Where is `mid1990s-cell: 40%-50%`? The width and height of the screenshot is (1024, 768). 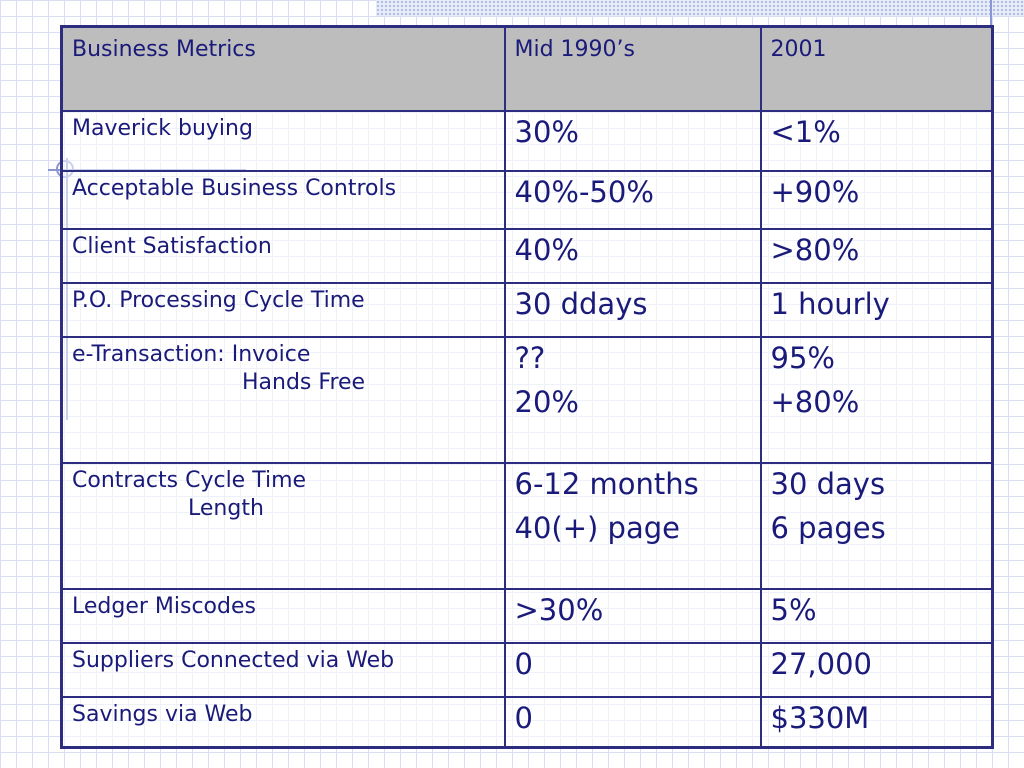 mid1990s-cell: 40%-50% is located at coordinates (632, 199).